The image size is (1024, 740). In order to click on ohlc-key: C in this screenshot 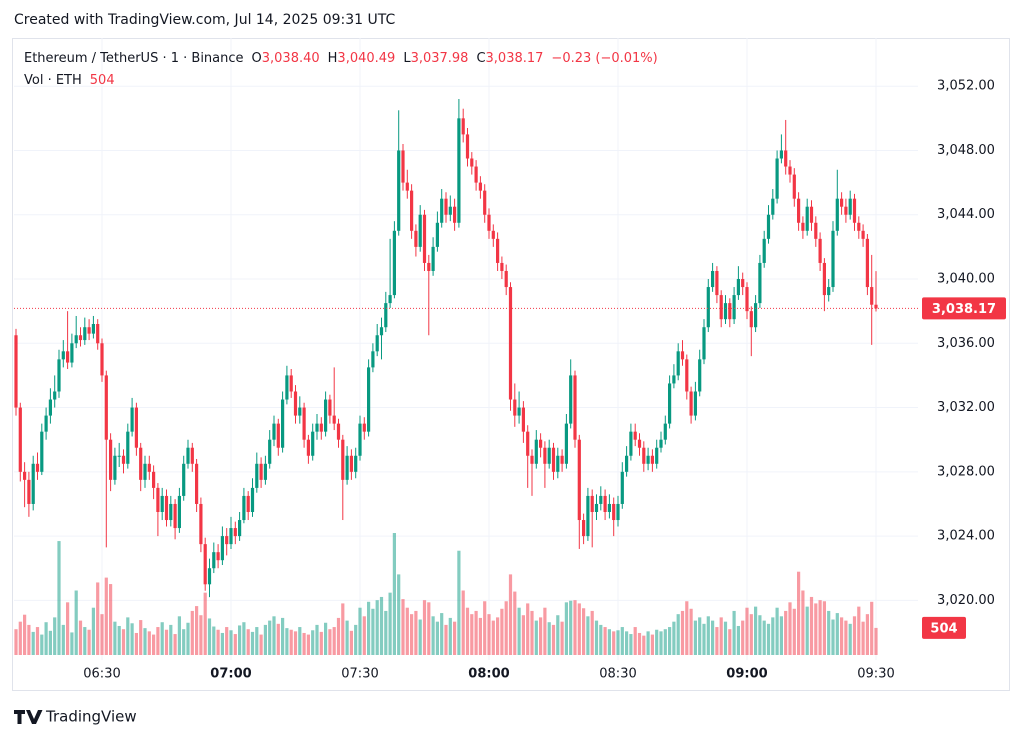, I will do `click(480, 58)`.